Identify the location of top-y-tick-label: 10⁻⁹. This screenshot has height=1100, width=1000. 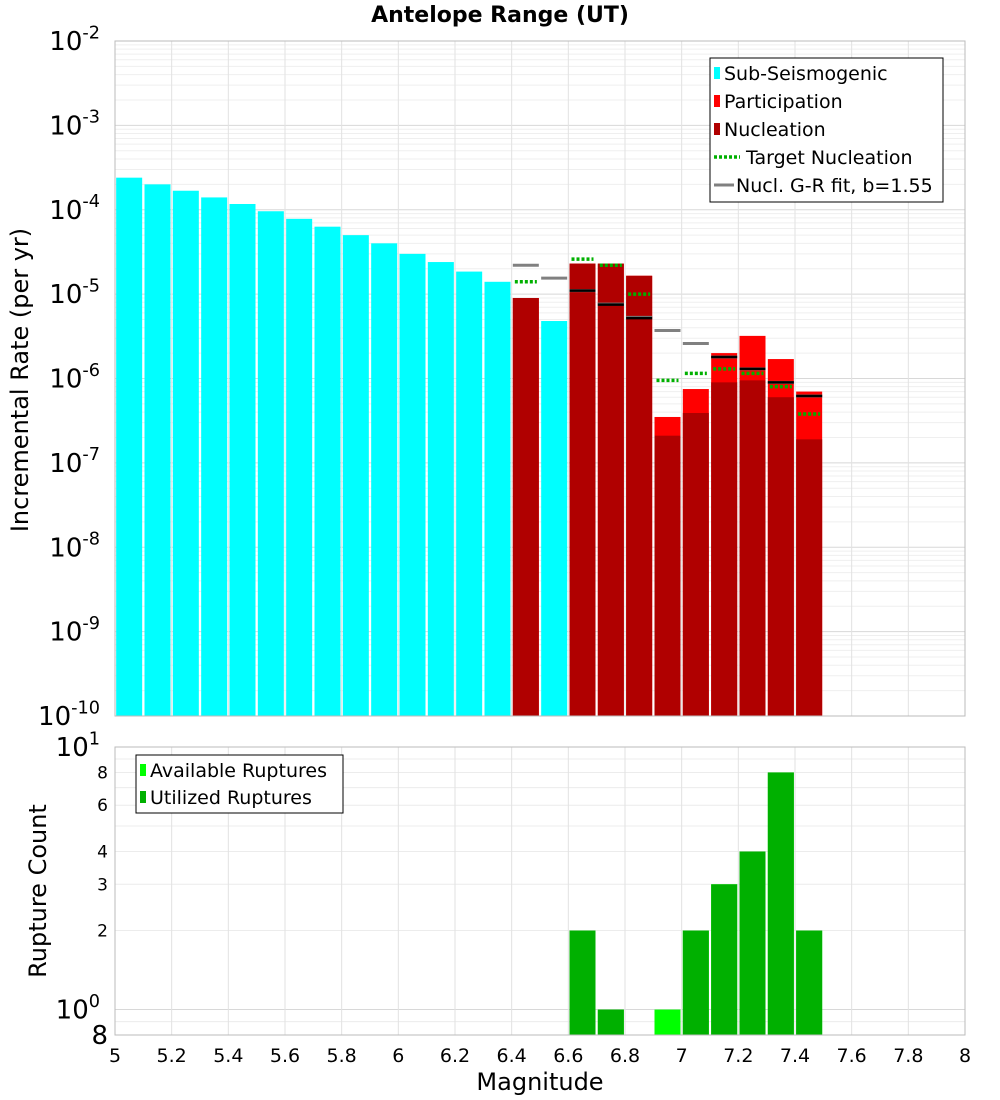
(74, 631).